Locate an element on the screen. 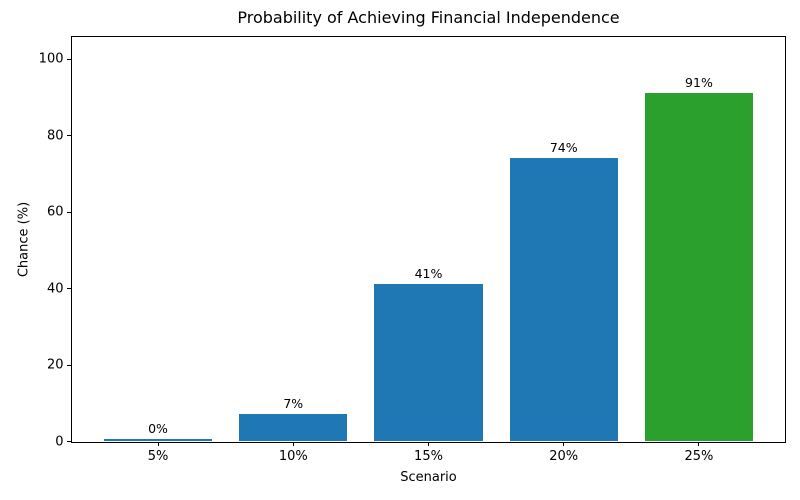  y-tick-label: 40 is located at coordinates (55, 289).